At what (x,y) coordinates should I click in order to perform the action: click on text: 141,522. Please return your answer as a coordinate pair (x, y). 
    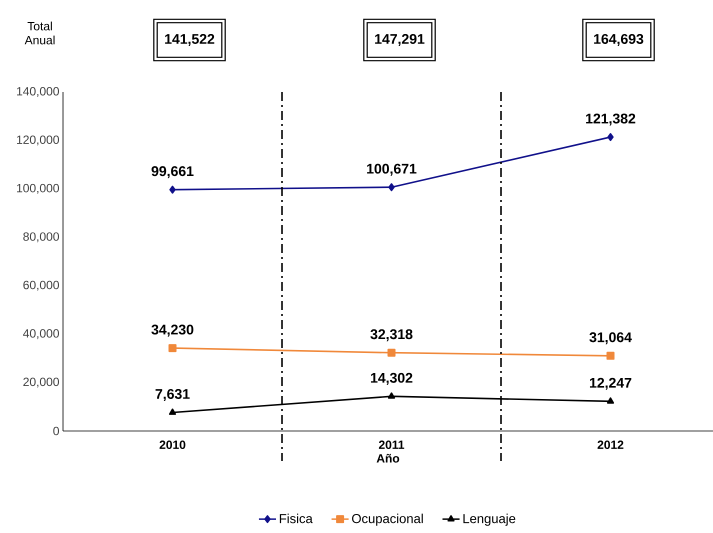
    Looking at the image, I should click on (189, 40).